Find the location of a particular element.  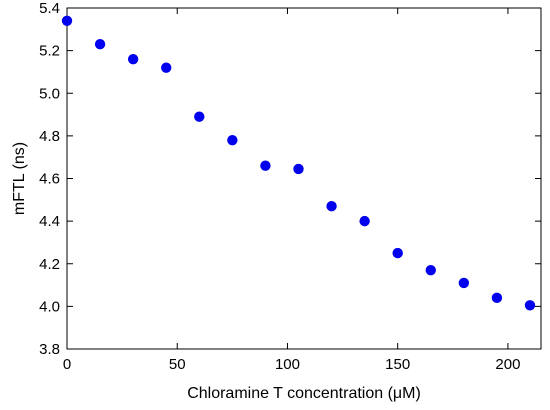

y-tick-label: 4.2 is located at coordinates (49, 264).